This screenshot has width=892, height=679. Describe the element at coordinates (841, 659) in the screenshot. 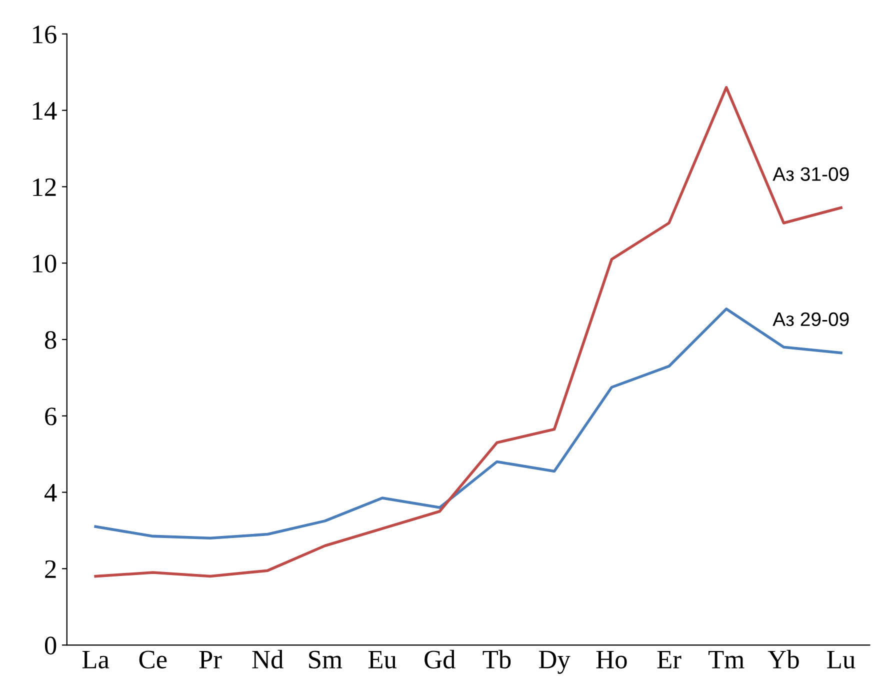

I see `x-tick-label: Lu` at that location.